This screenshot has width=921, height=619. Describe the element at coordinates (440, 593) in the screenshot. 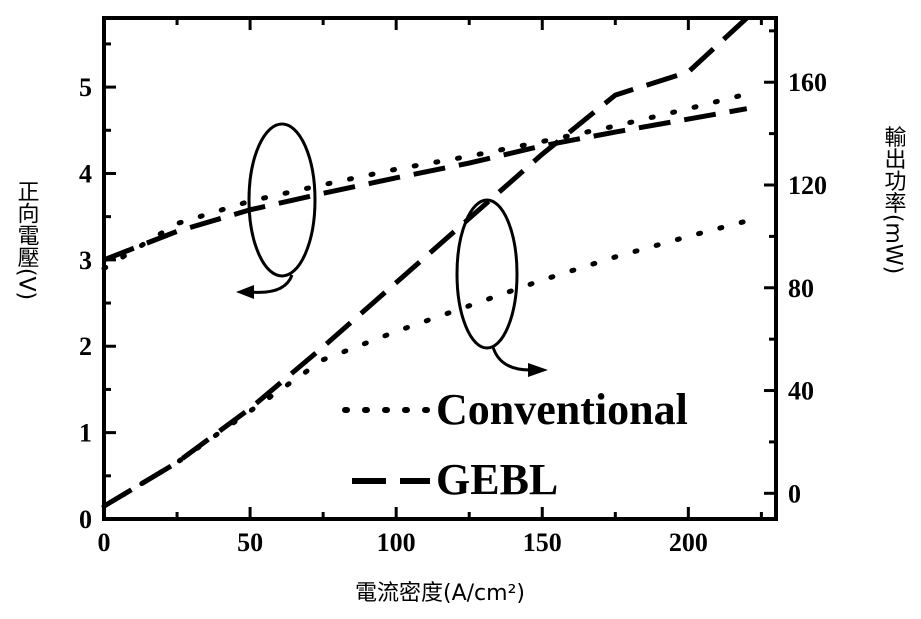

I see `x-axis-title: 電流密度(A/cm²)` at that location.